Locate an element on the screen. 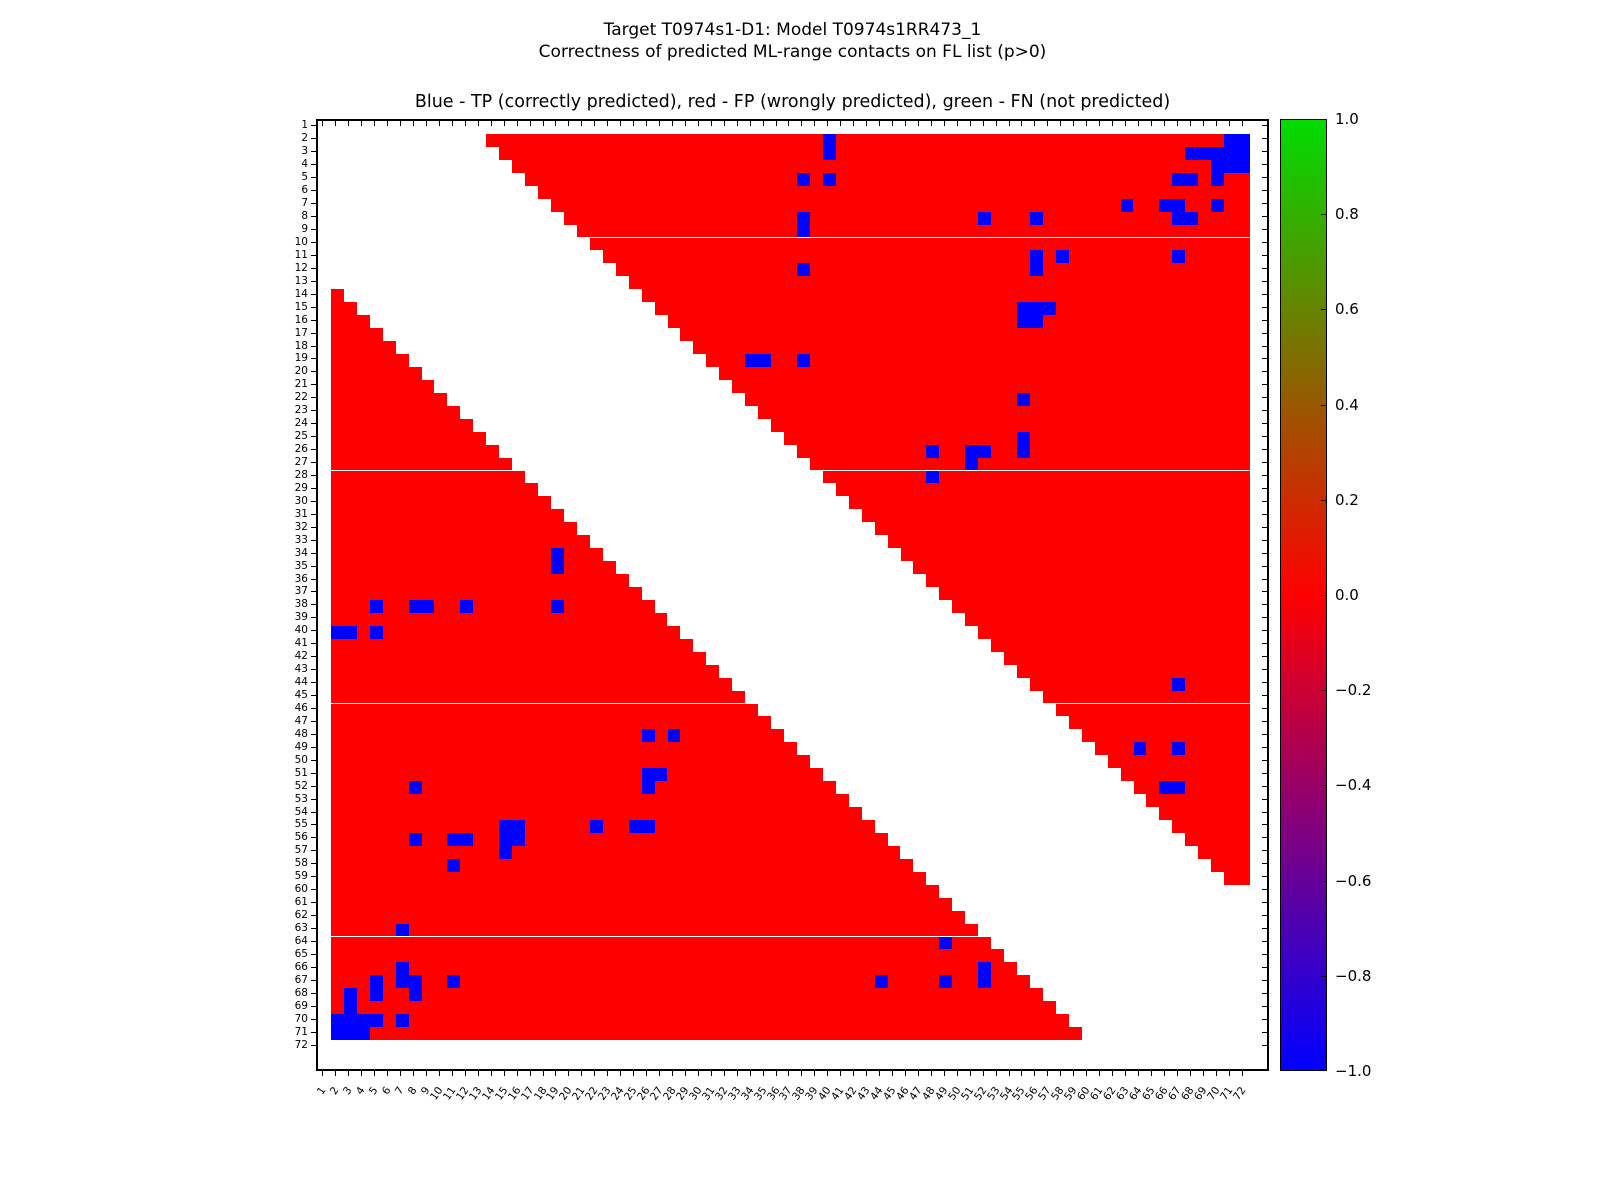 The image size is (1600, 1200). y-axis-label: 3 is located at coordinates (304, 151).